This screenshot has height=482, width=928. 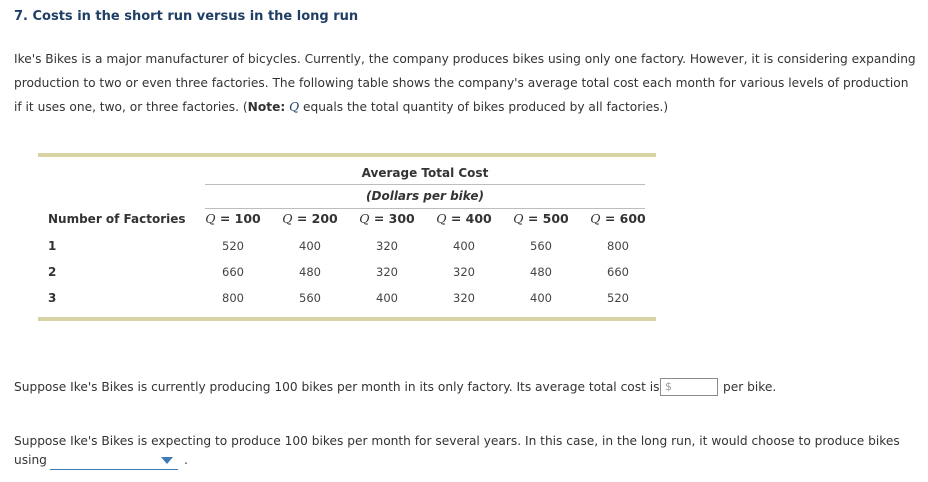 What do you see at coordinates (425, 173) in the screenshot?
I see `table-group-title: Average Total Cost` at bounding box center [425, 173].